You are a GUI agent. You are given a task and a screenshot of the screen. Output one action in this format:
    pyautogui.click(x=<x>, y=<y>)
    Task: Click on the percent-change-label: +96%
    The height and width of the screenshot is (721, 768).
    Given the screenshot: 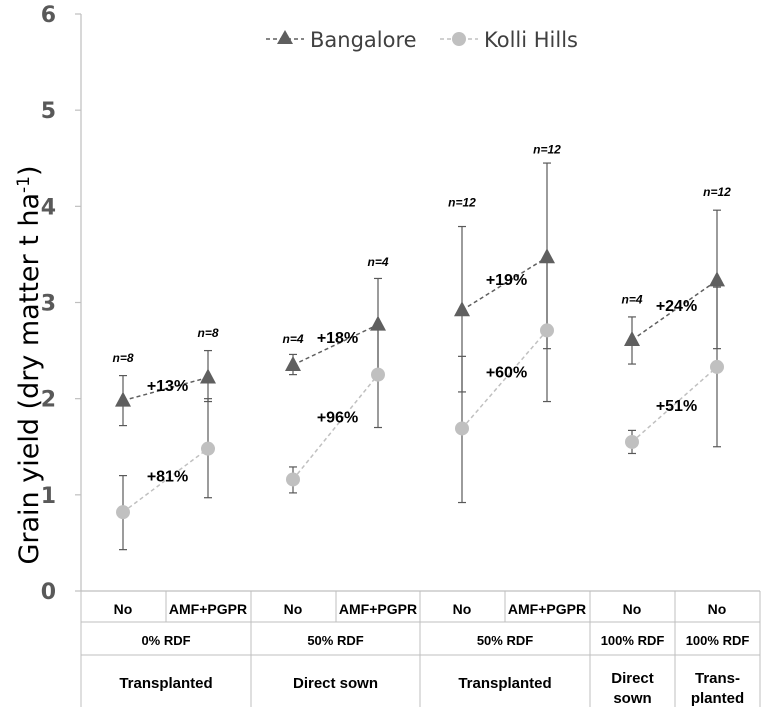 What is the action you would take?
    pyautogui.click(x=337, y=418)
    